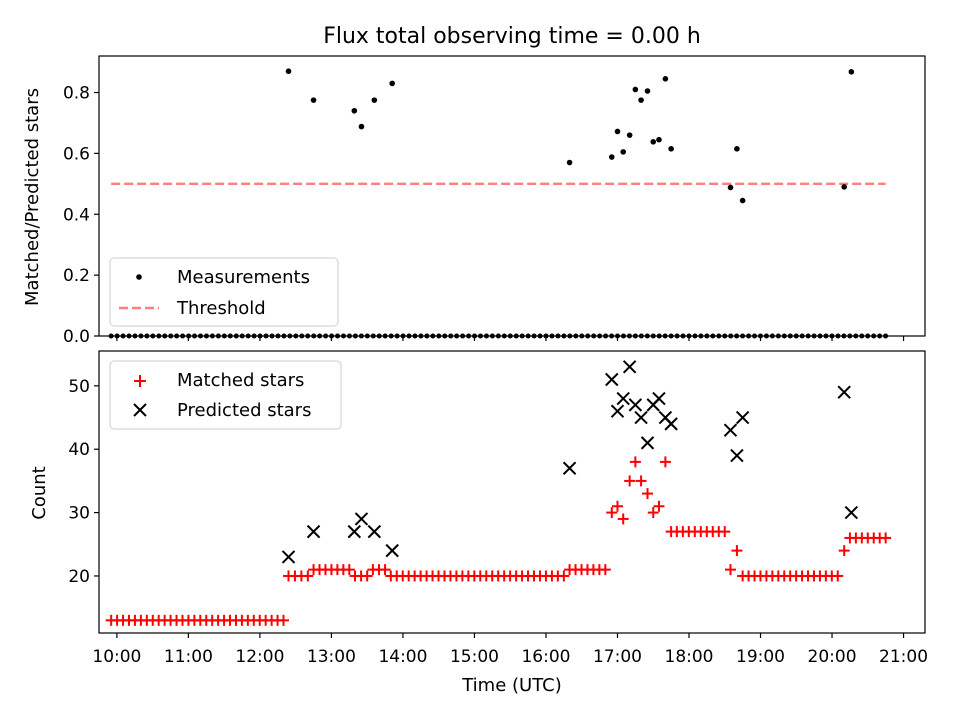 Image resolution: width=960 pixels, height=720 pixels. Describe the element at coordinates (617, 657) in the screenshot. I see `bottom-x-tick-label: 17:00` at that location.